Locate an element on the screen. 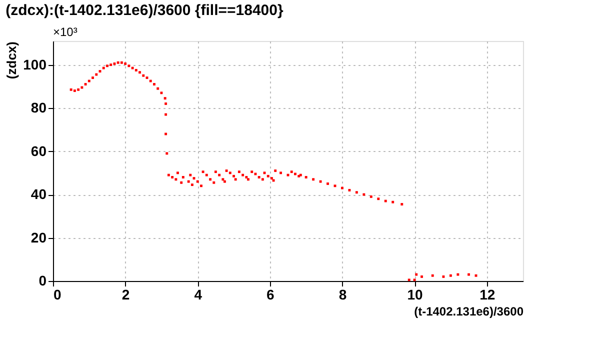 The width and height of the screenshot is (613, 337). y-tick-label: 0 is located at coordinates (42, 280).